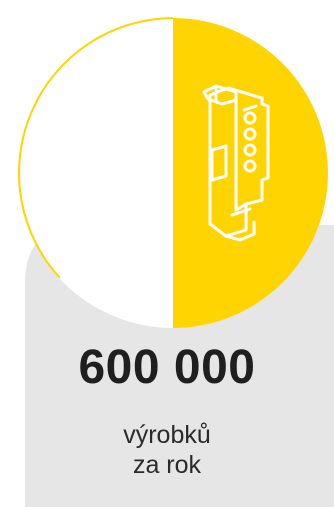 This screenshot has height=507, width=334. I want to click on stat-value: 600 000, so click(167, 367).